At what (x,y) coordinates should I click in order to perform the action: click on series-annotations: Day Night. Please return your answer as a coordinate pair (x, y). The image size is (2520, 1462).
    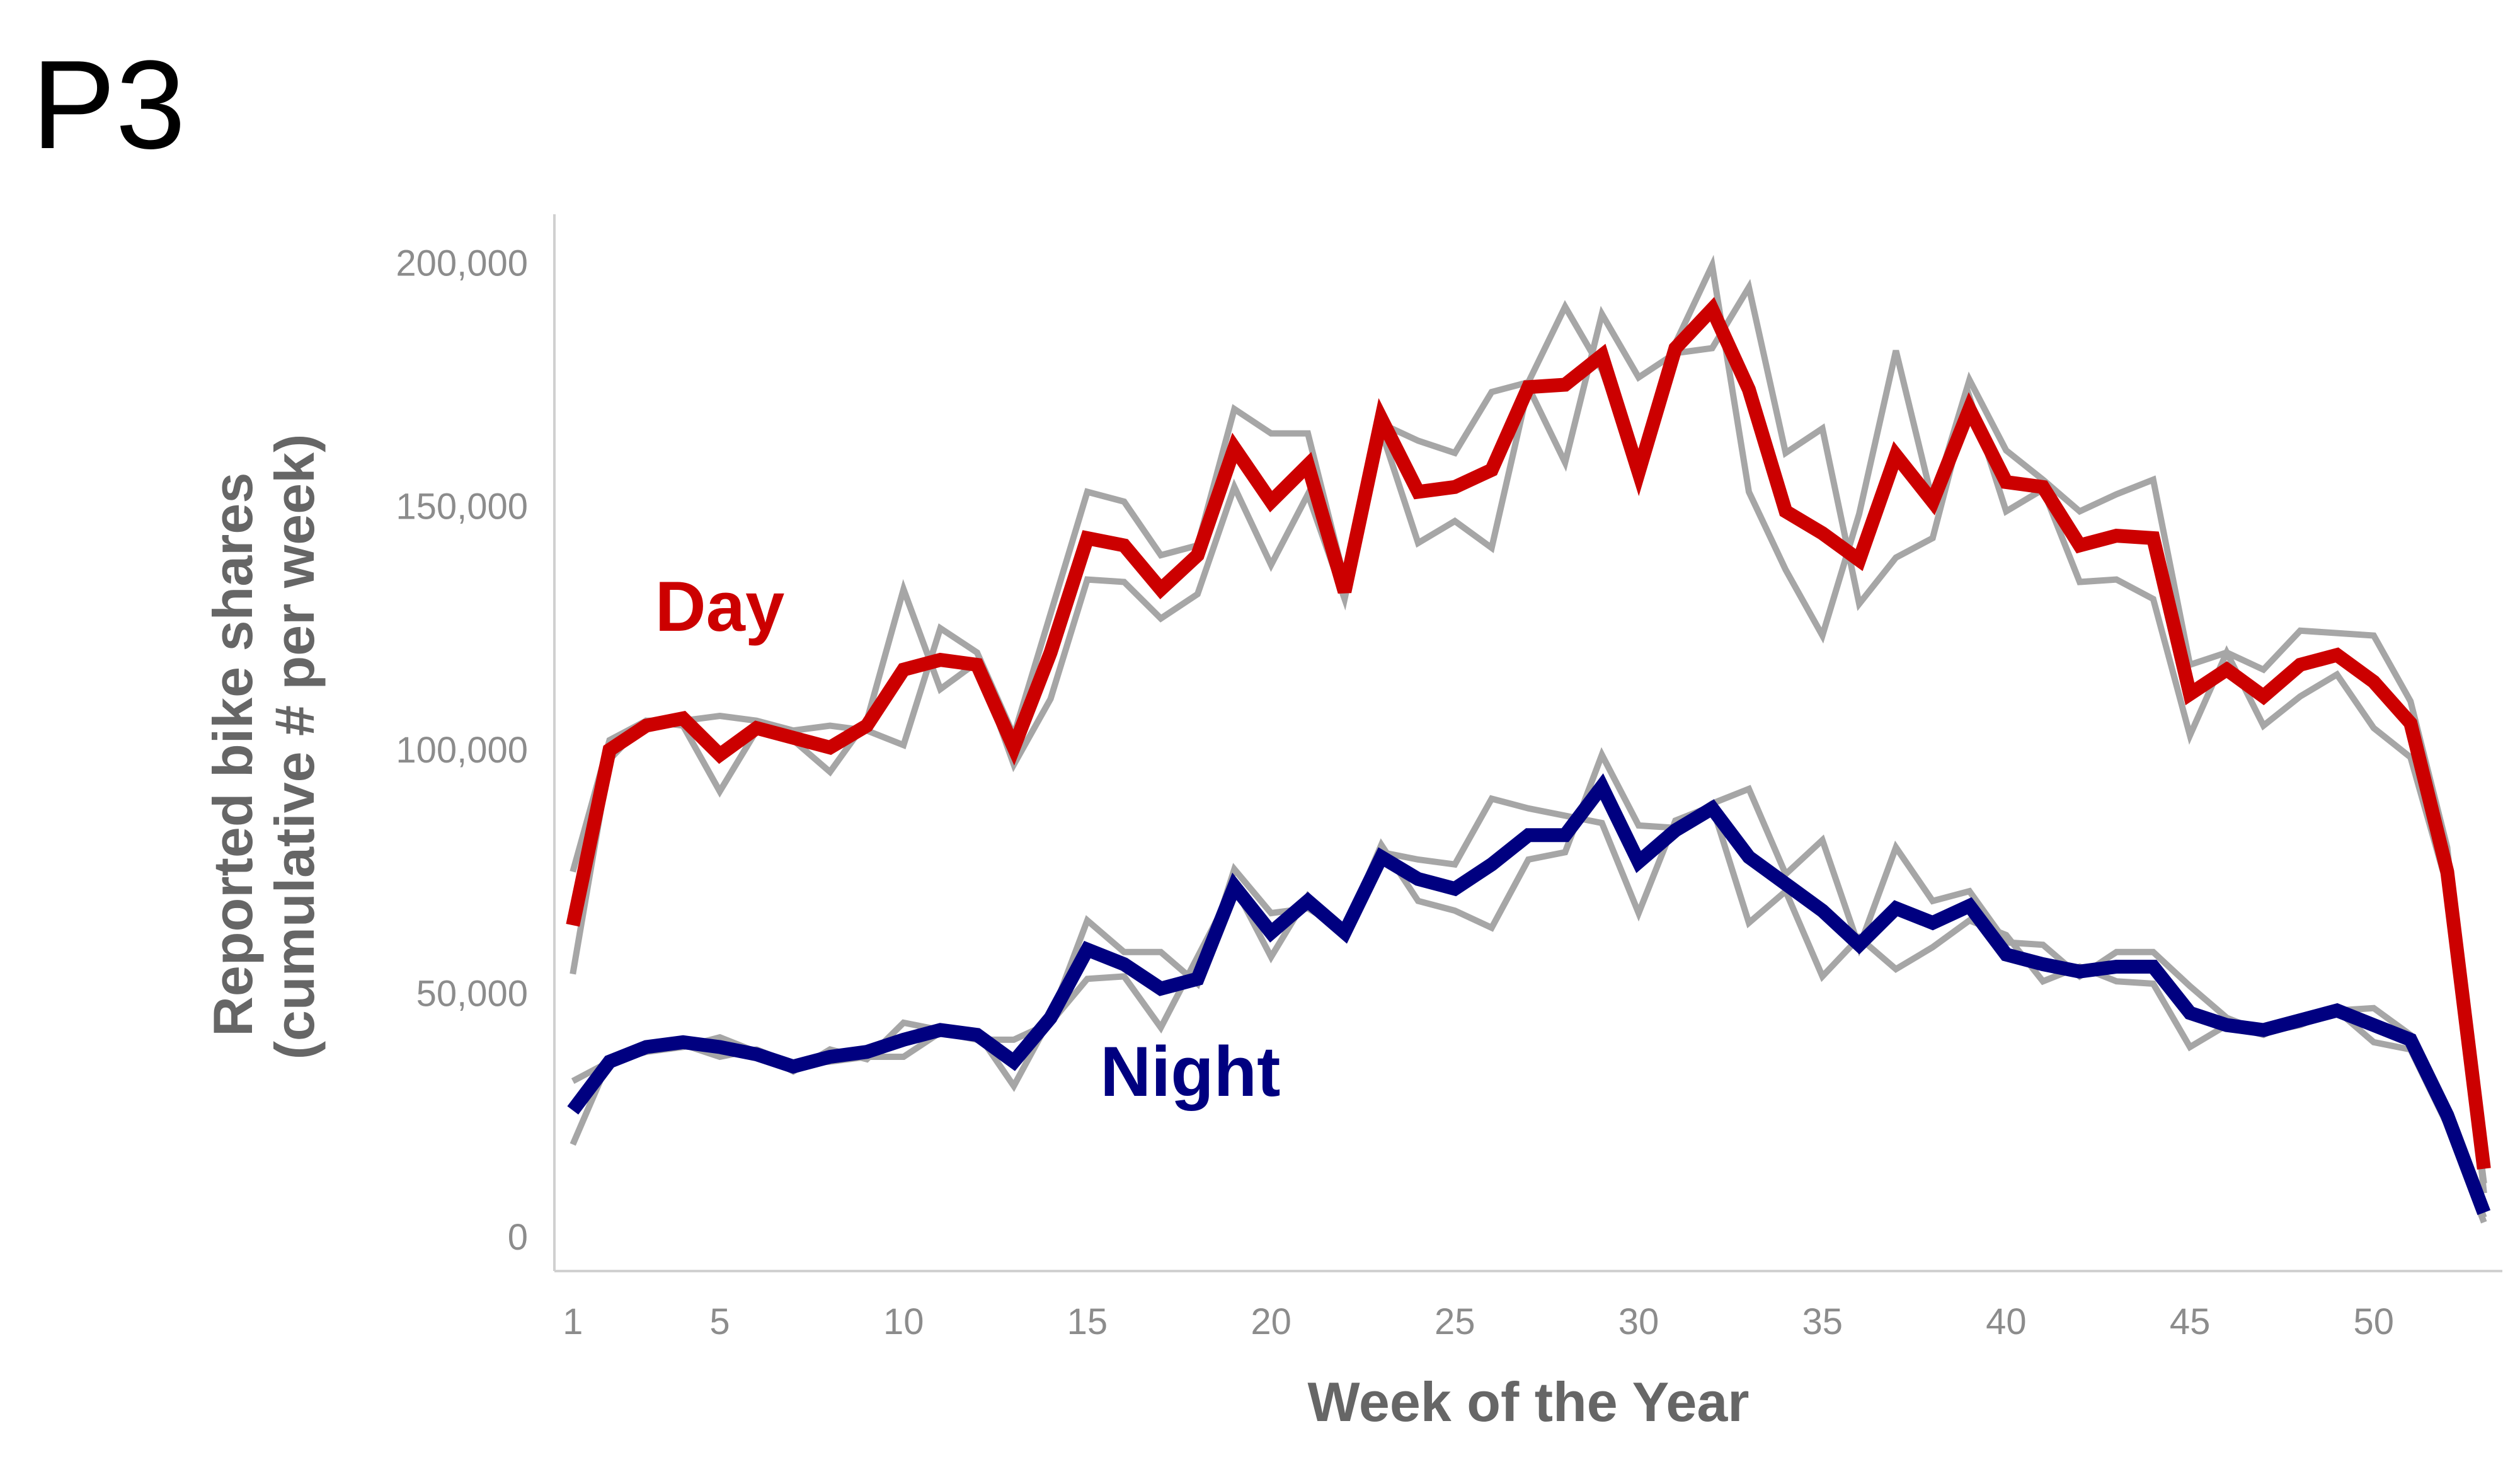
    Looking at the image, I should click on (968, 839).